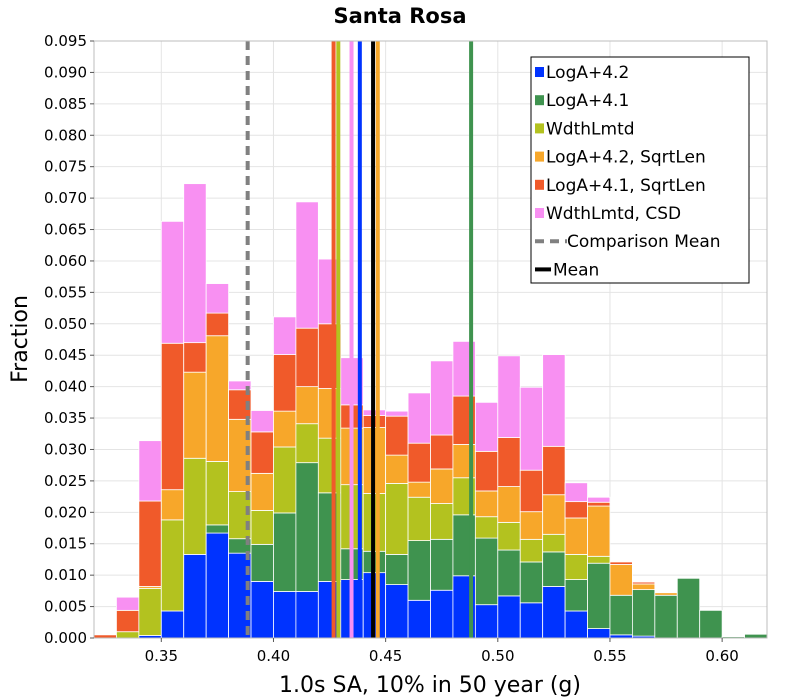 Image resolution: width=800 pixels, height=700 pixels. Describe the element at coordinates (65, 261) in the screenshot. I see `y-tick-label: 0.060` at that location.